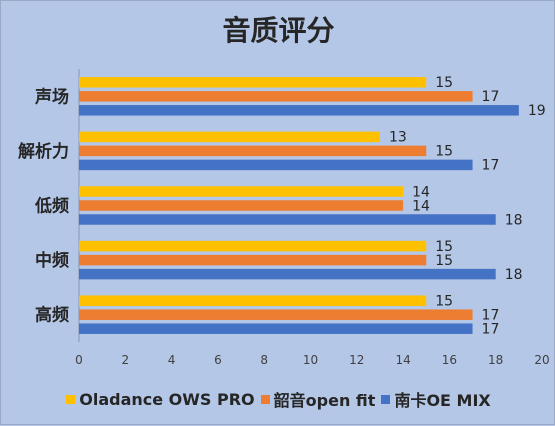  I want to click on data-label: 13, so click(398, 138).